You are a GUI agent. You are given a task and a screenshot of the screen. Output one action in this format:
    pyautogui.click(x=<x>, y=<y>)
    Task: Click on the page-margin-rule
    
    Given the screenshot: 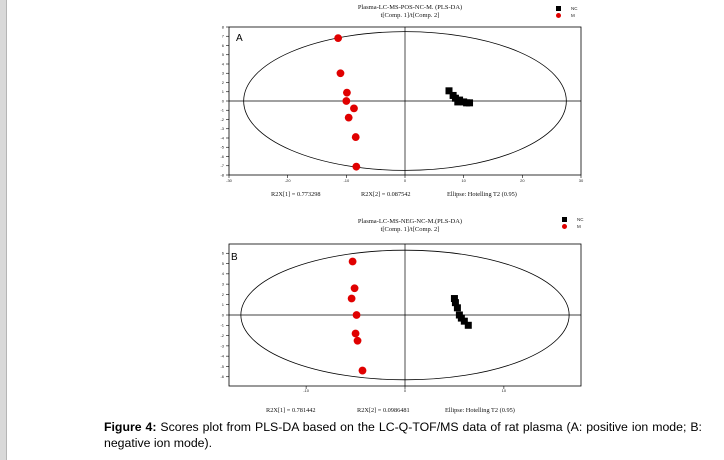 What is the action you would take?
    pyautogui.click(x=3, y=230)
    